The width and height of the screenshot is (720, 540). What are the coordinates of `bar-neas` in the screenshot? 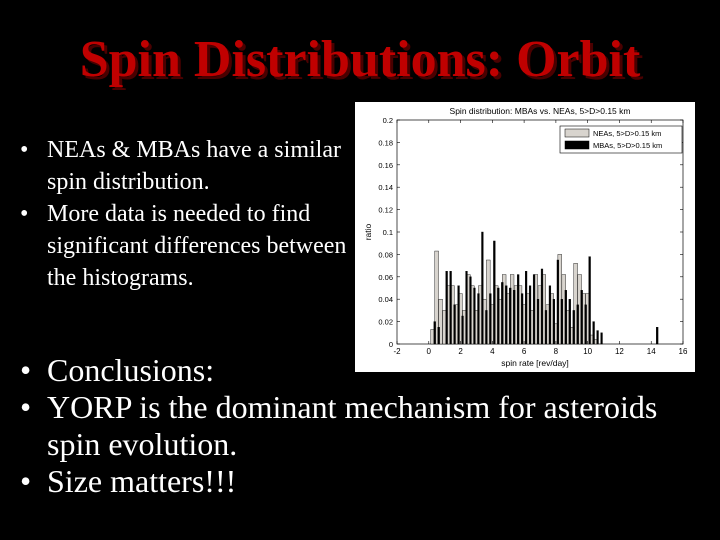 It's located at (436, 297).